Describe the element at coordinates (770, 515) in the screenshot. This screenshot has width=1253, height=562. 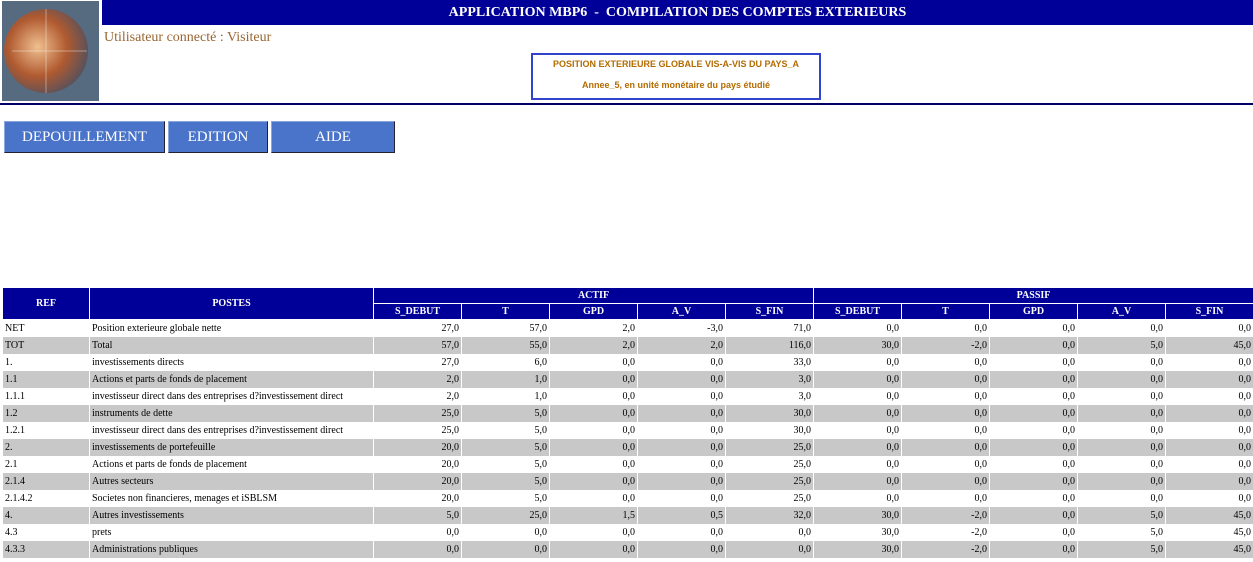
I see `number-cell: 32,0` at that location.